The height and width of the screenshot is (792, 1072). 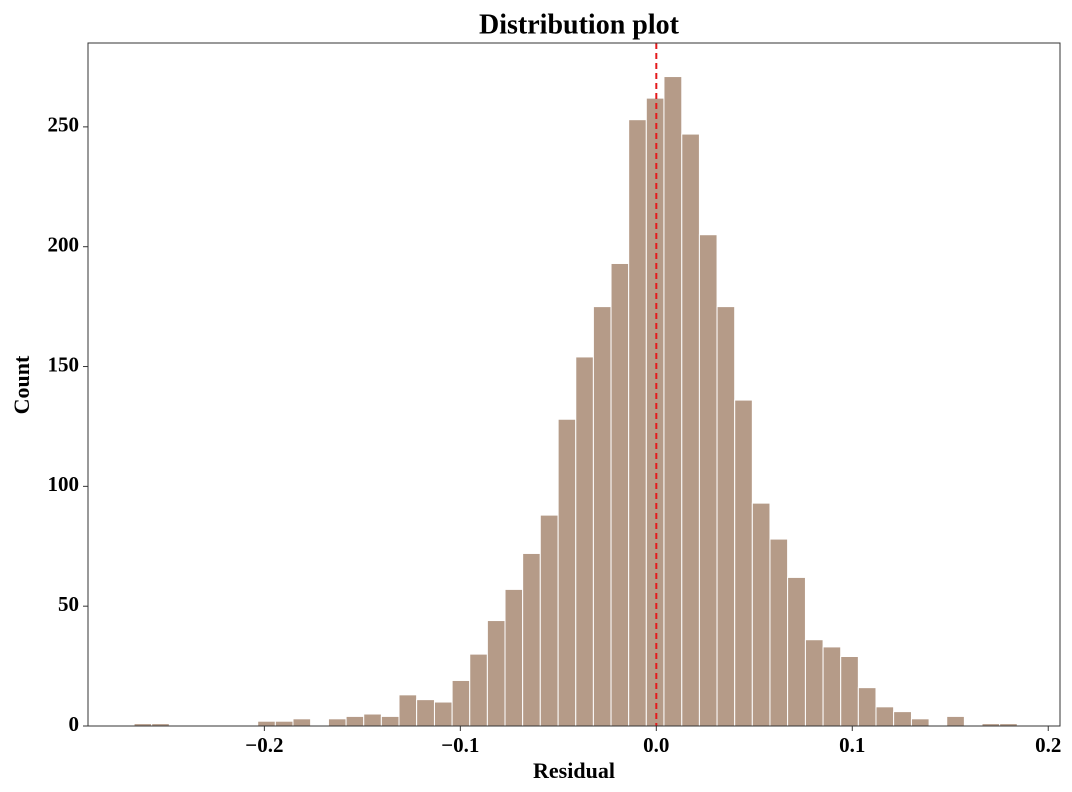 I want to click on y-tick-label: 250, so click(x=64, y=125).